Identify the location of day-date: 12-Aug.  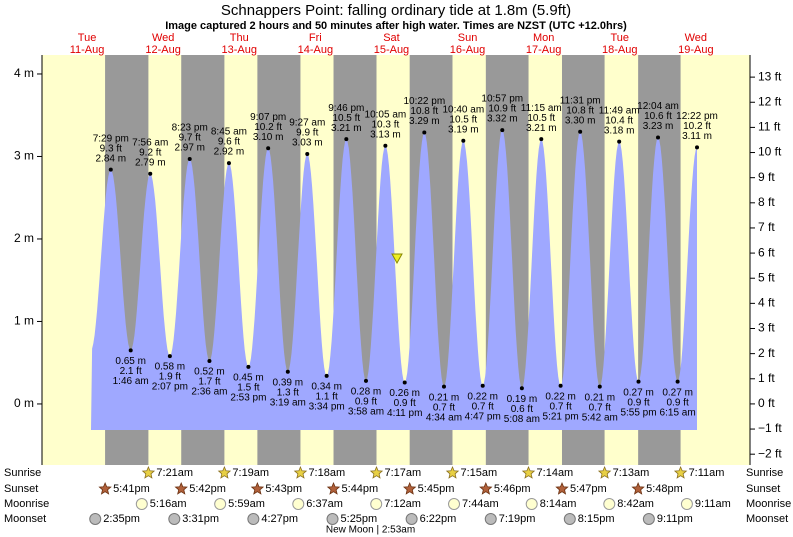
(162, 50).